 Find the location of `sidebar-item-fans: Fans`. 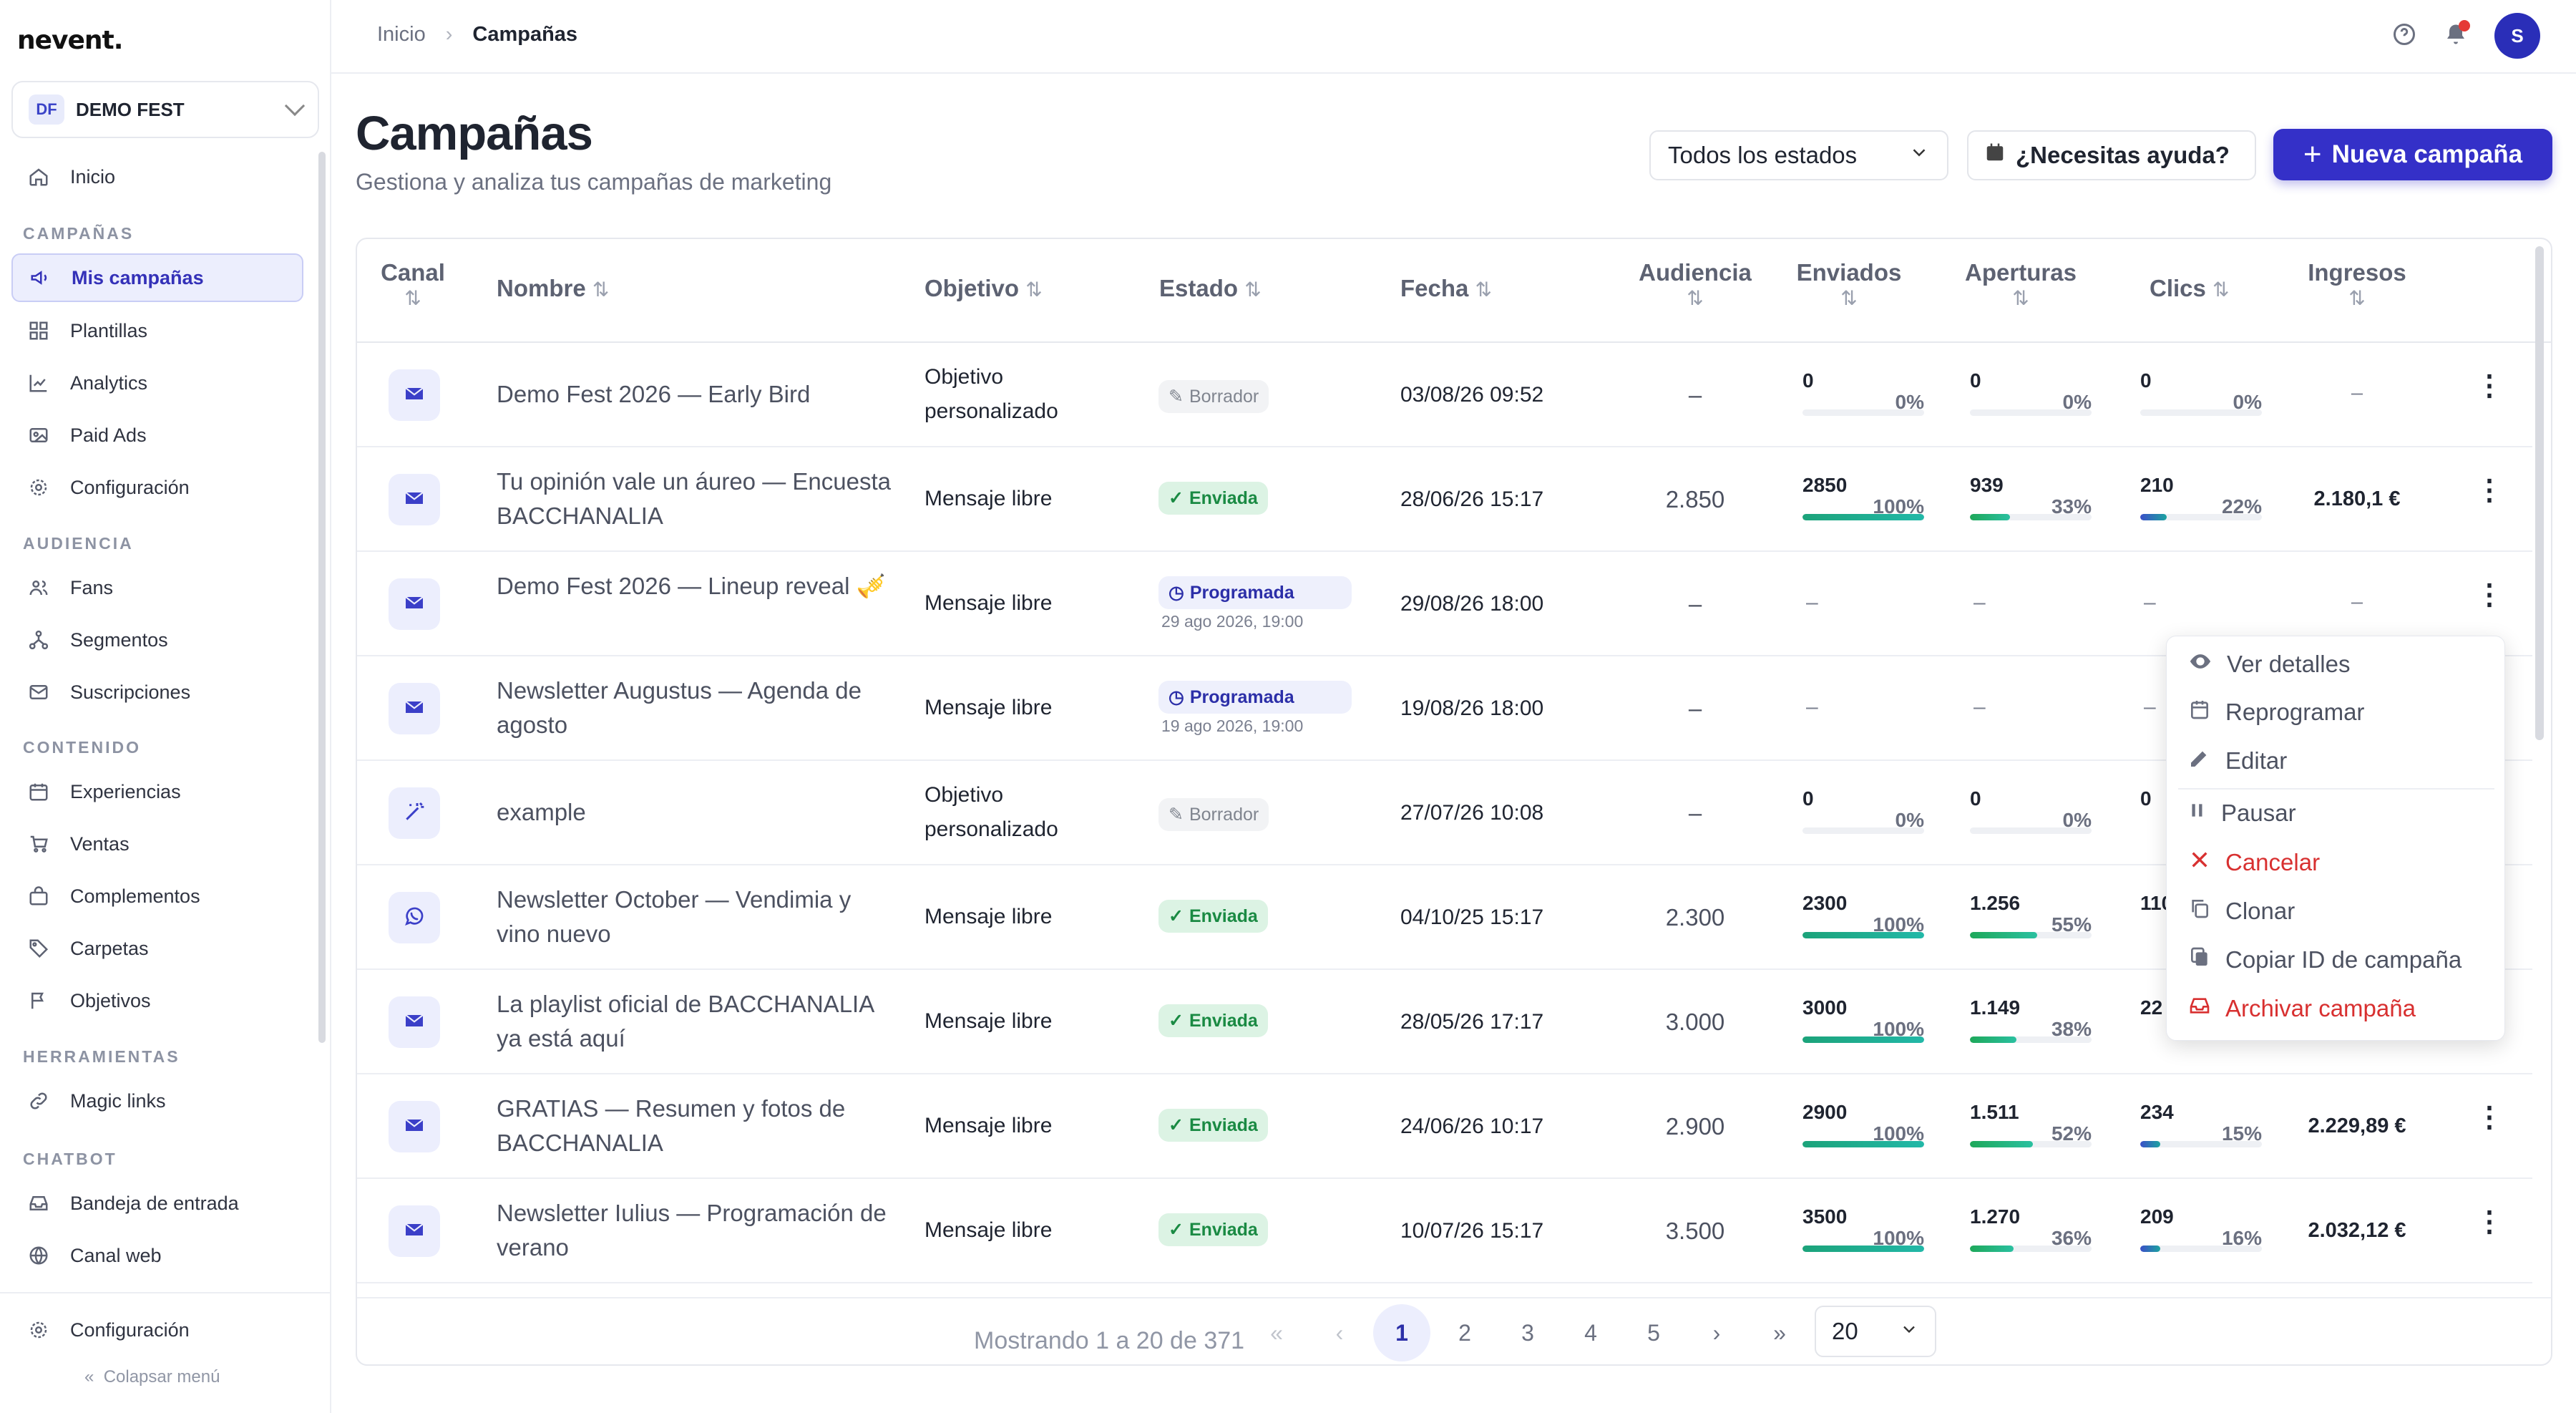

sidebar-item-fans: Fans is located at coordinates (157, 587).